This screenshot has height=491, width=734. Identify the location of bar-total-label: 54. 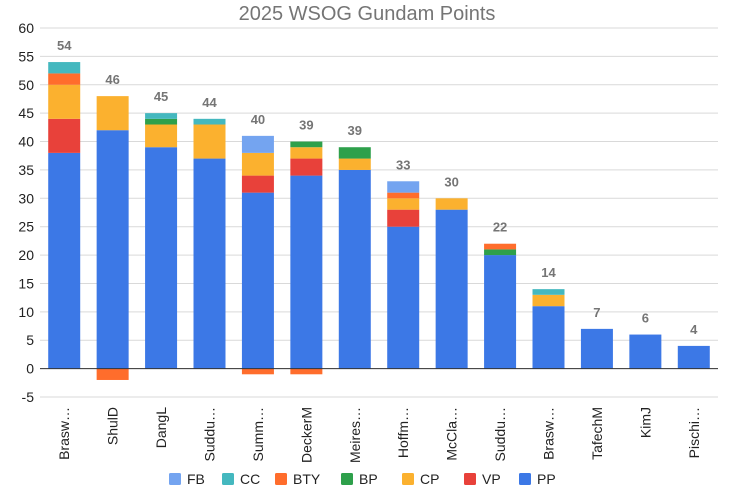
(64, 45).